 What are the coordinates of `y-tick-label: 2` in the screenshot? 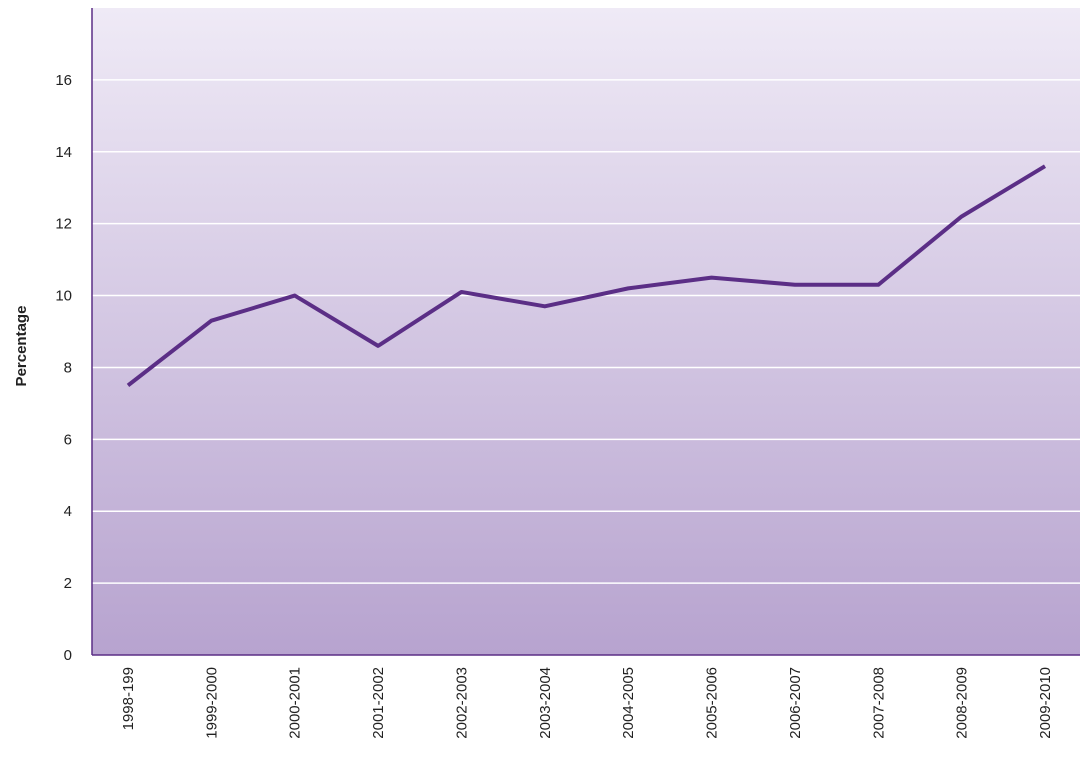 It's located at (68, 583).